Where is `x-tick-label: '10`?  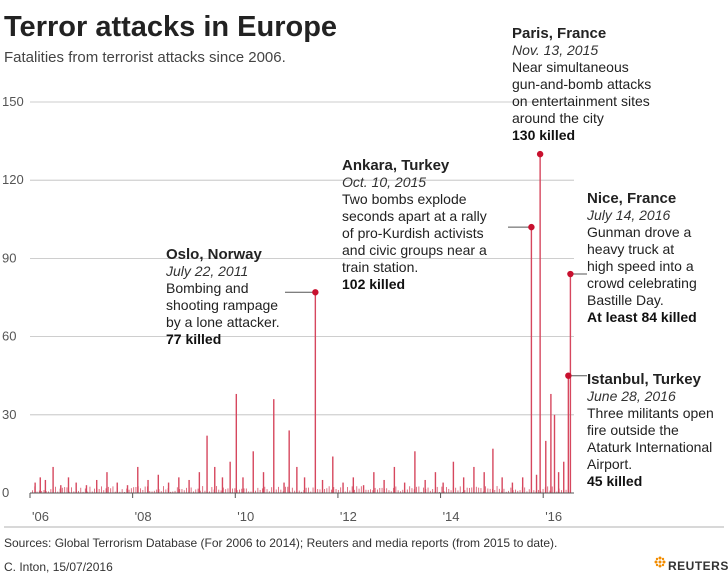 x-tick-label: '10 is located at coordinates (245, 516).